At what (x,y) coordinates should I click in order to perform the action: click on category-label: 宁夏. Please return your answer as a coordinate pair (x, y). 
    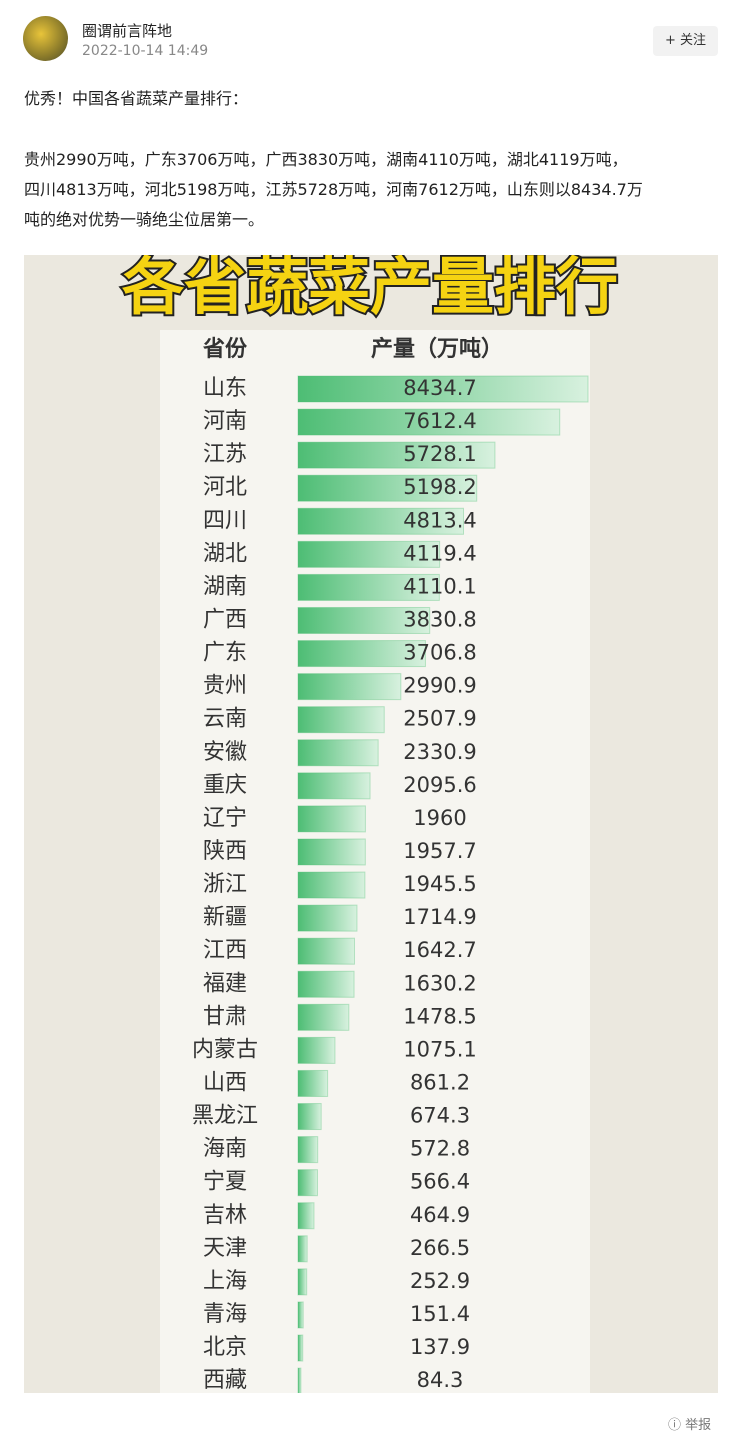
    Looking at the image, I should click on (225, 1182).